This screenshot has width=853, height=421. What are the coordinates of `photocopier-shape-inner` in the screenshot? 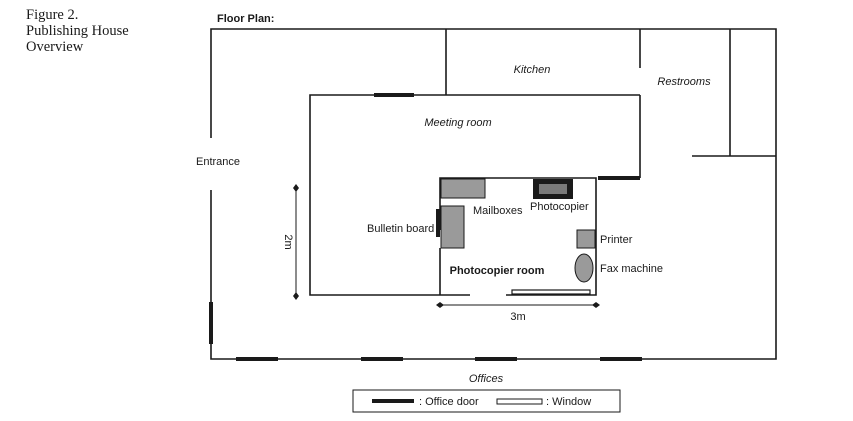 It's located at (553, 189).